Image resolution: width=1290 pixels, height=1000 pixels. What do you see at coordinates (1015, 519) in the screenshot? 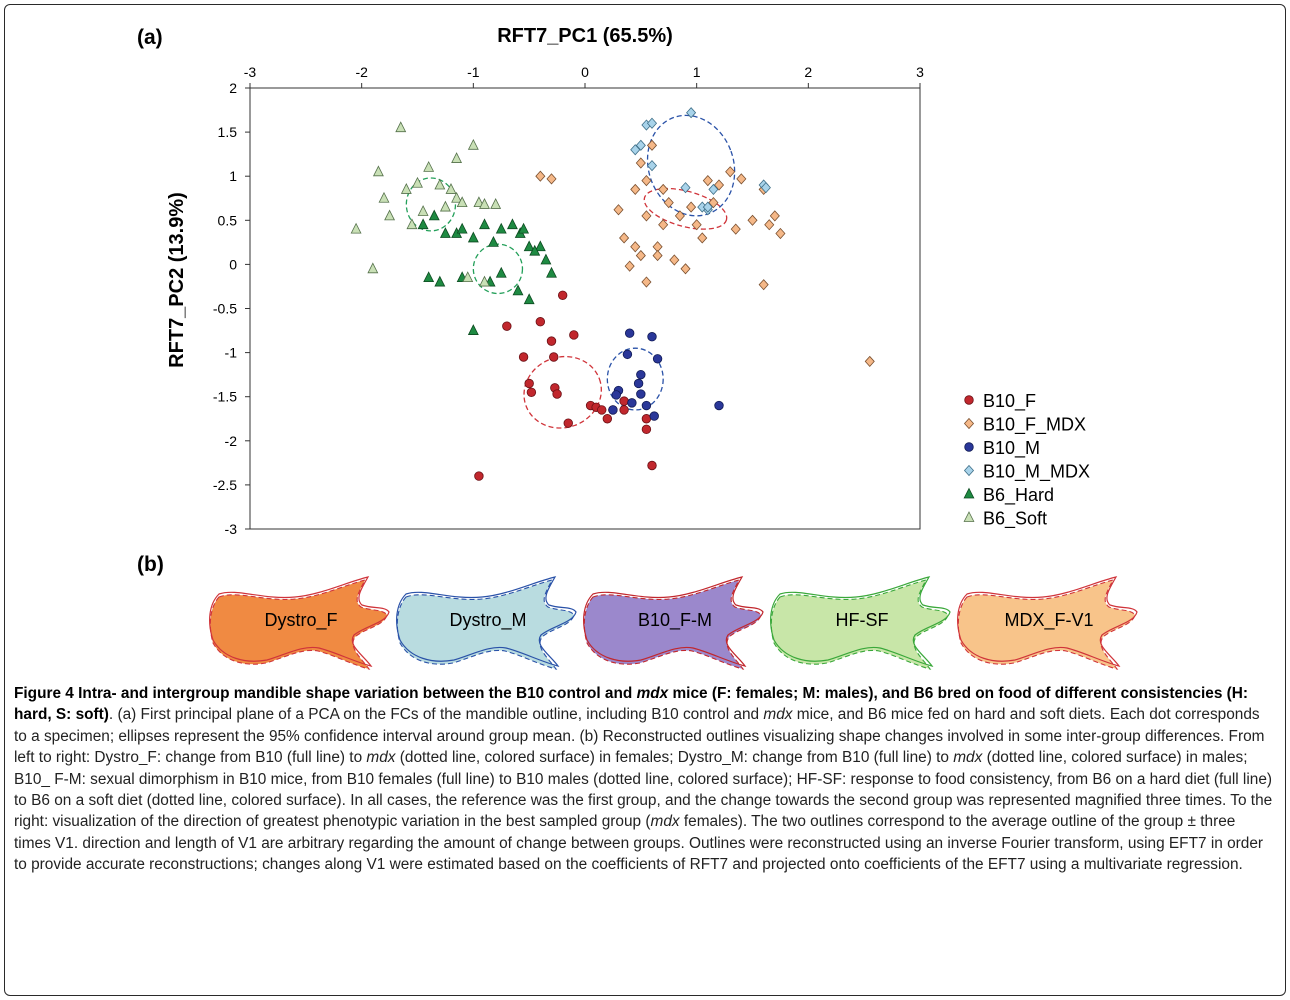
I see `legend-label: B6_Soft` at bounding box center [1015, 519].